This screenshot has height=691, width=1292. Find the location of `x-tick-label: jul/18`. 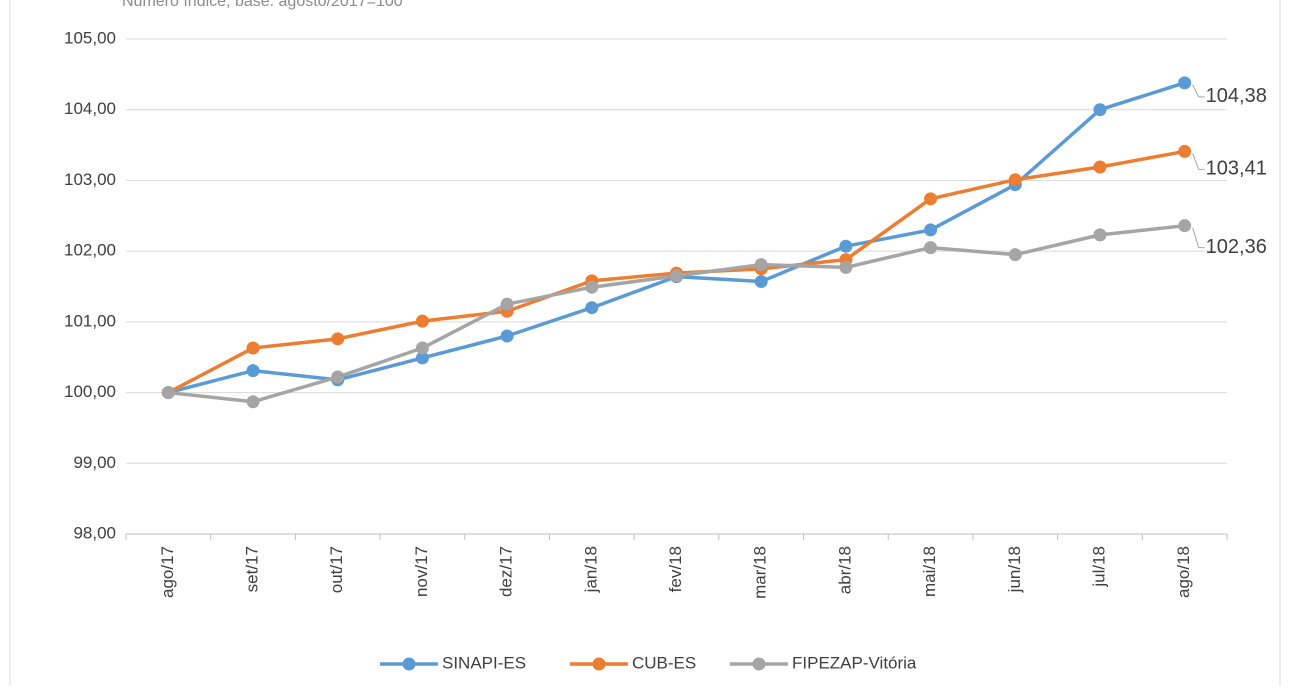

x-tick-label: jul/18 is located at coordinates (1098, 567).